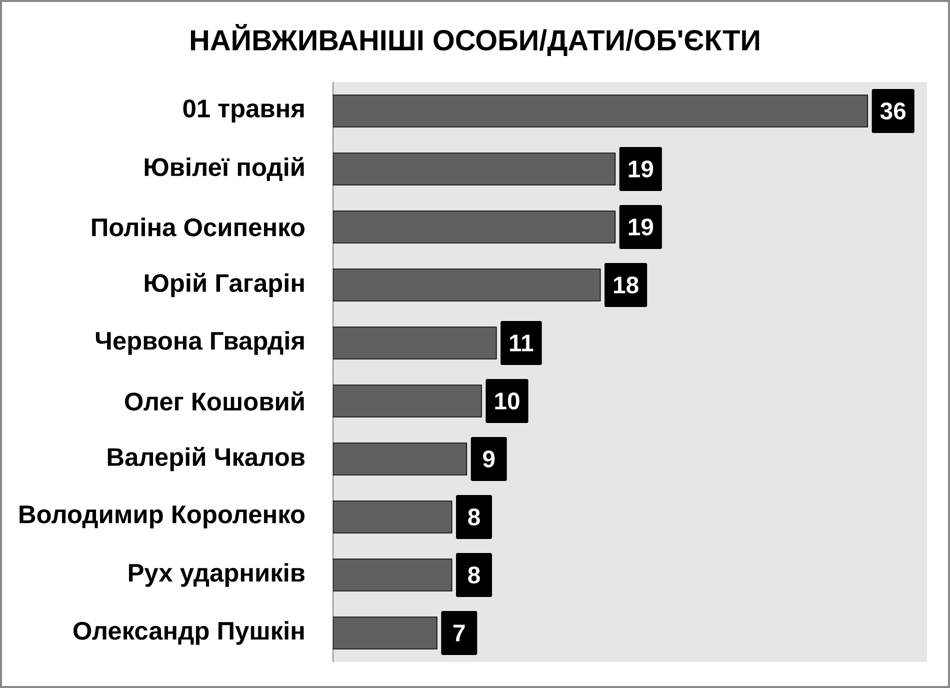 Image resolution: width=950 pixels, height=688 pixels. What do you see at coordinates (200, 343) in the screenshot?
I see `y-tick-label: Червона Гвардія` at bounding box center [200, 343].